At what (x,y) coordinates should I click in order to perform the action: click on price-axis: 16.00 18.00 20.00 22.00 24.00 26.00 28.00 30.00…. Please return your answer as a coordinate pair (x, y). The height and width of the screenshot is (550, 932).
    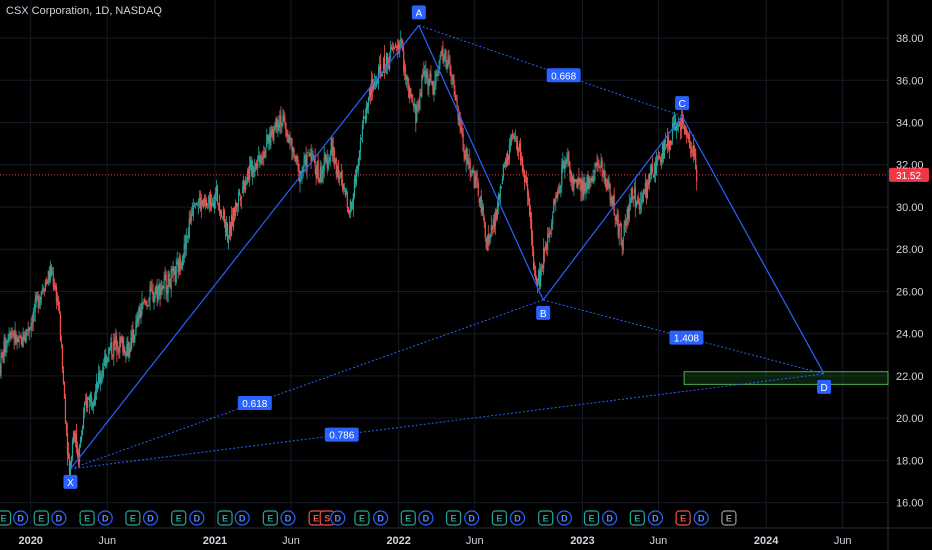
    Looking at the image, I should click on (910, 271).